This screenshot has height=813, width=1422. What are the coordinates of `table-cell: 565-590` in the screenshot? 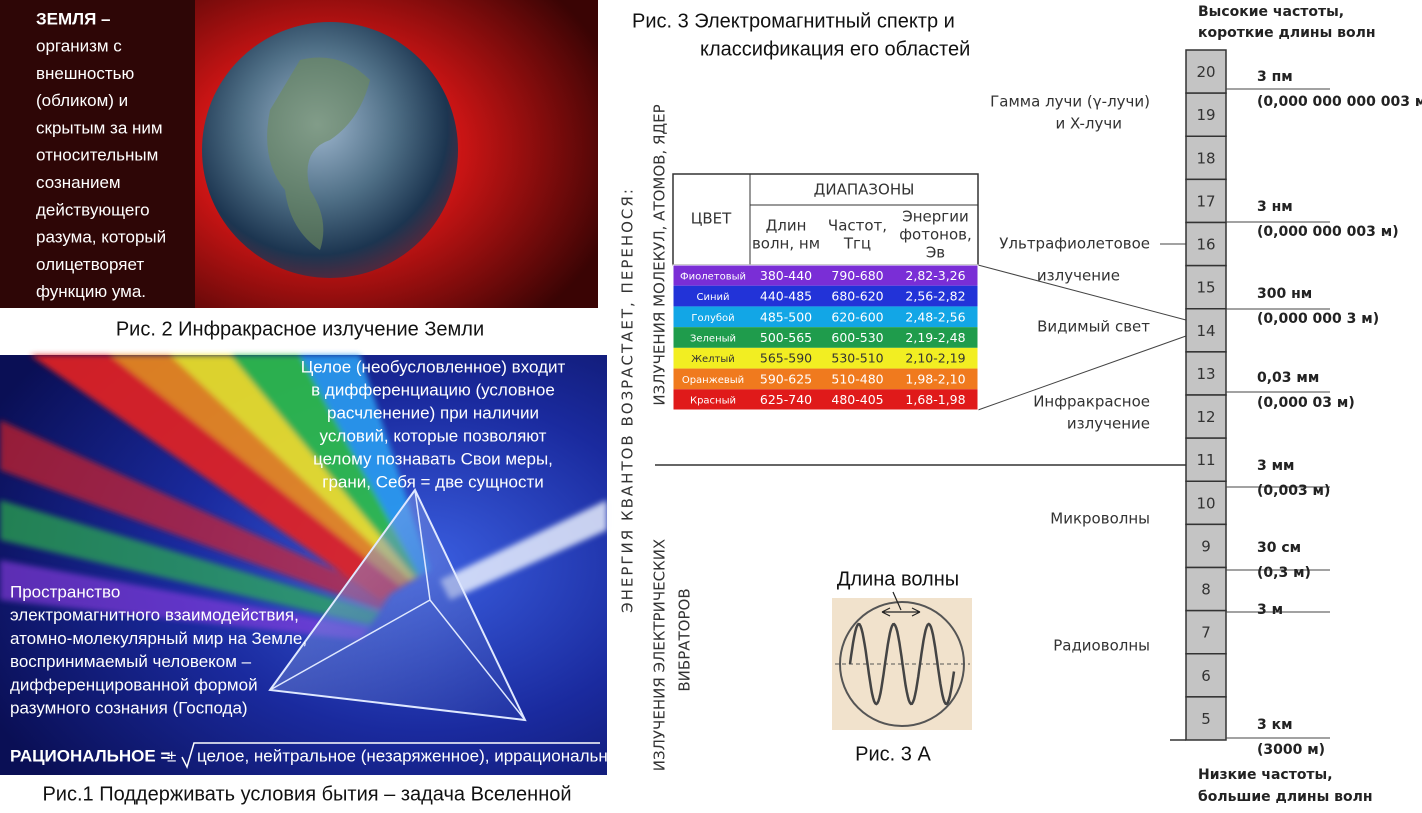 It's located at (786, 358).